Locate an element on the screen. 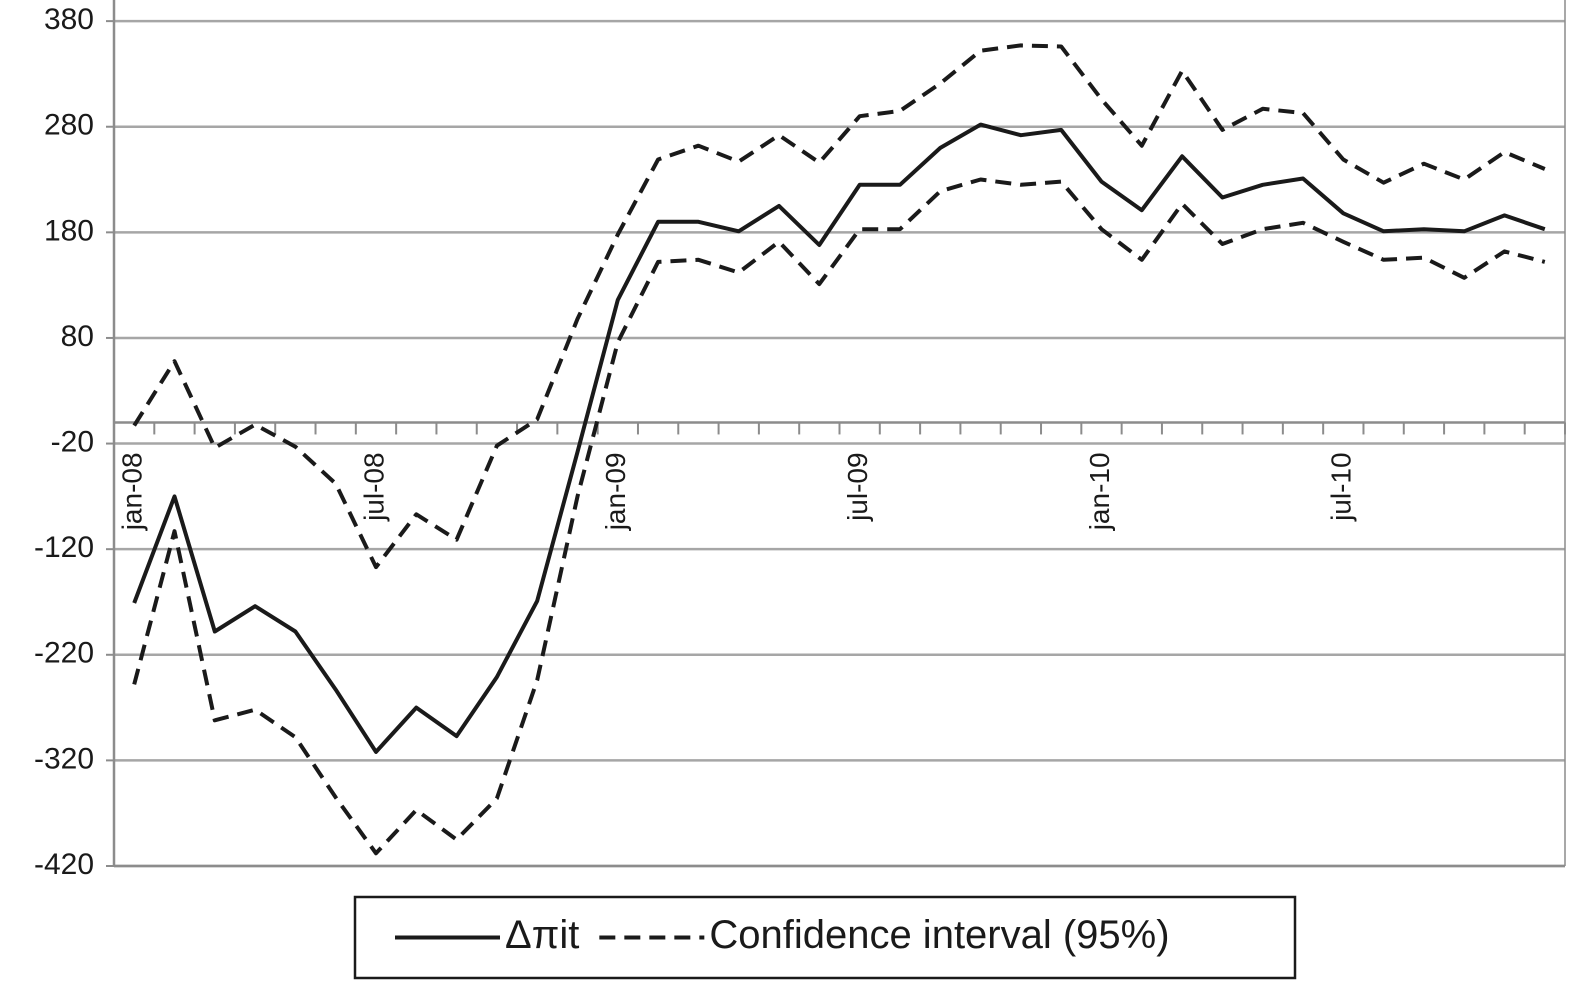 Image resolution: width=1585 pixels, height=998 pixels. y-tick-label: -120 is located at coordinates (64, 547).